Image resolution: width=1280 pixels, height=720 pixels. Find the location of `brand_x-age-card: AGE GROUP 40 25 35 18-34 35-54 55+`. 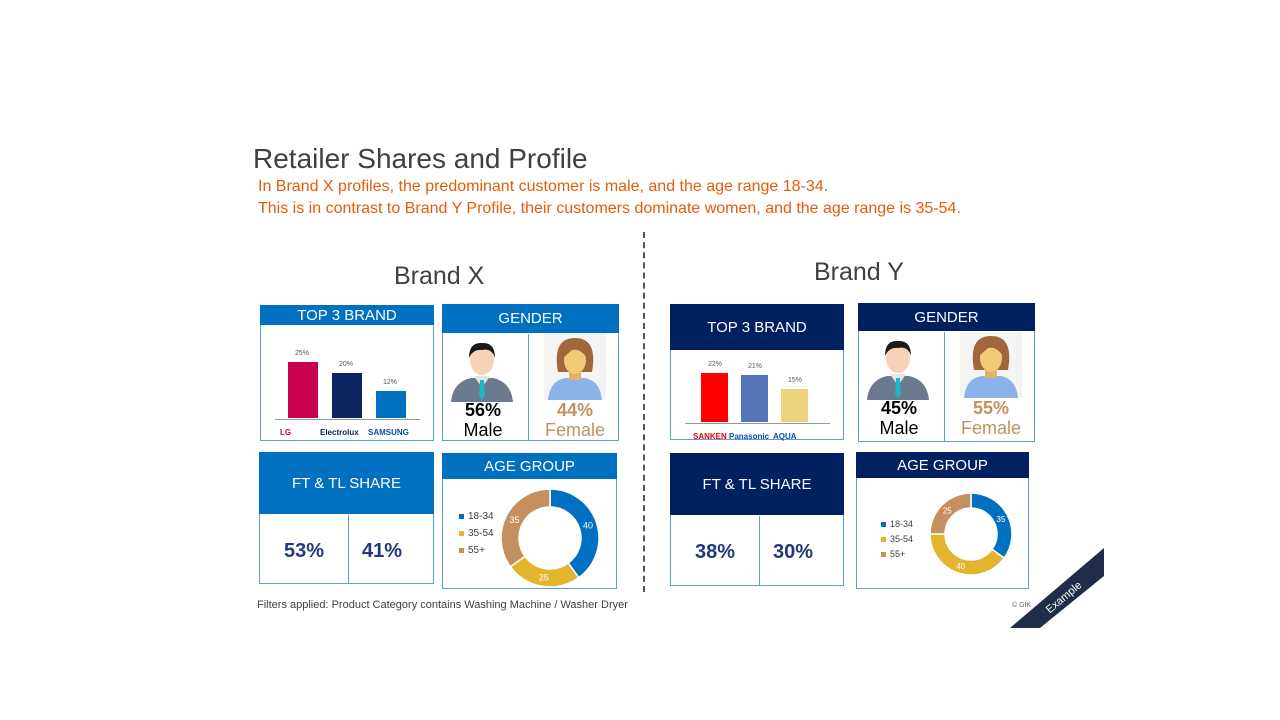

brand_x-age-card: AGE GROUP 40 25 35 18-34 35-54 55+ is located at coordinates (529, 521).